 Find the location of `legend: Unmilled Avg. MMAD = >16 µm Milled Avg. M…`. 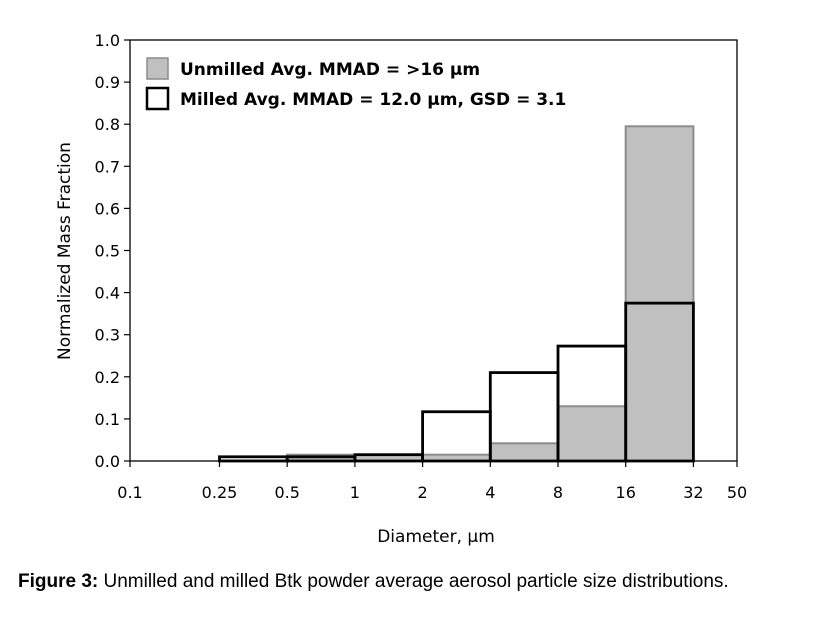

legend: Unmilled Avg. MMAD = >16 µm Milled Avg. M… is located at coordinates (355, 84).